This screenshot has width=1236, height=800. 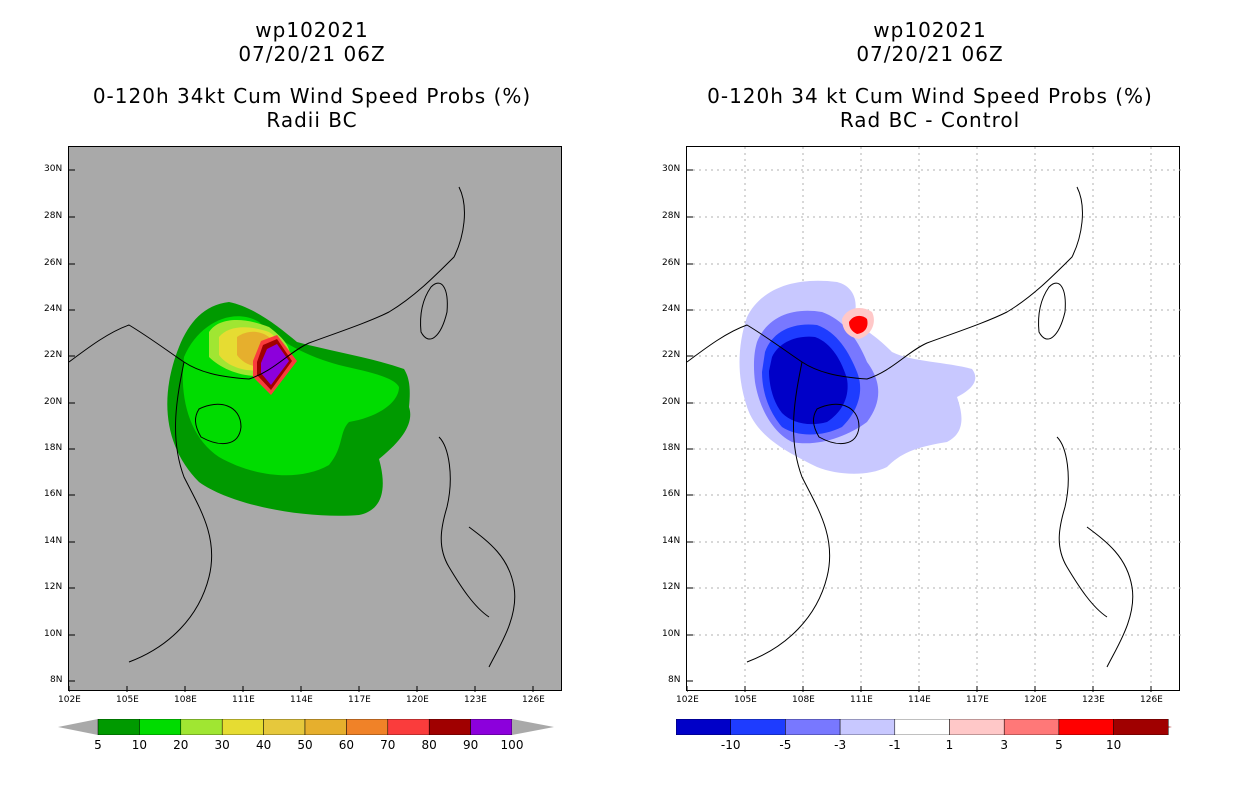 What do you see at coordinates (312, 96) in the screenshot?
I see `left-product-title: 0-120h 34kt Cum Wind Speed Probs (%)` at bounding box center [312, 96].